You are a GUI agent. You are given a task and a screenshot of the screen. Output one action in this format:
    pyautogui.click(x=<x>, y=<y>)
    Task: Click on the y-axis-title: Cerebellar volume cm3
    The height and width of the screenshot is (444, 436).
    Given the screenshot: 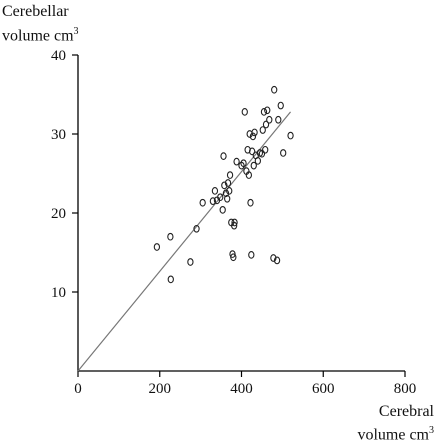 What is the action you would take?
    pyautogui.click(x=40, y=24)
    